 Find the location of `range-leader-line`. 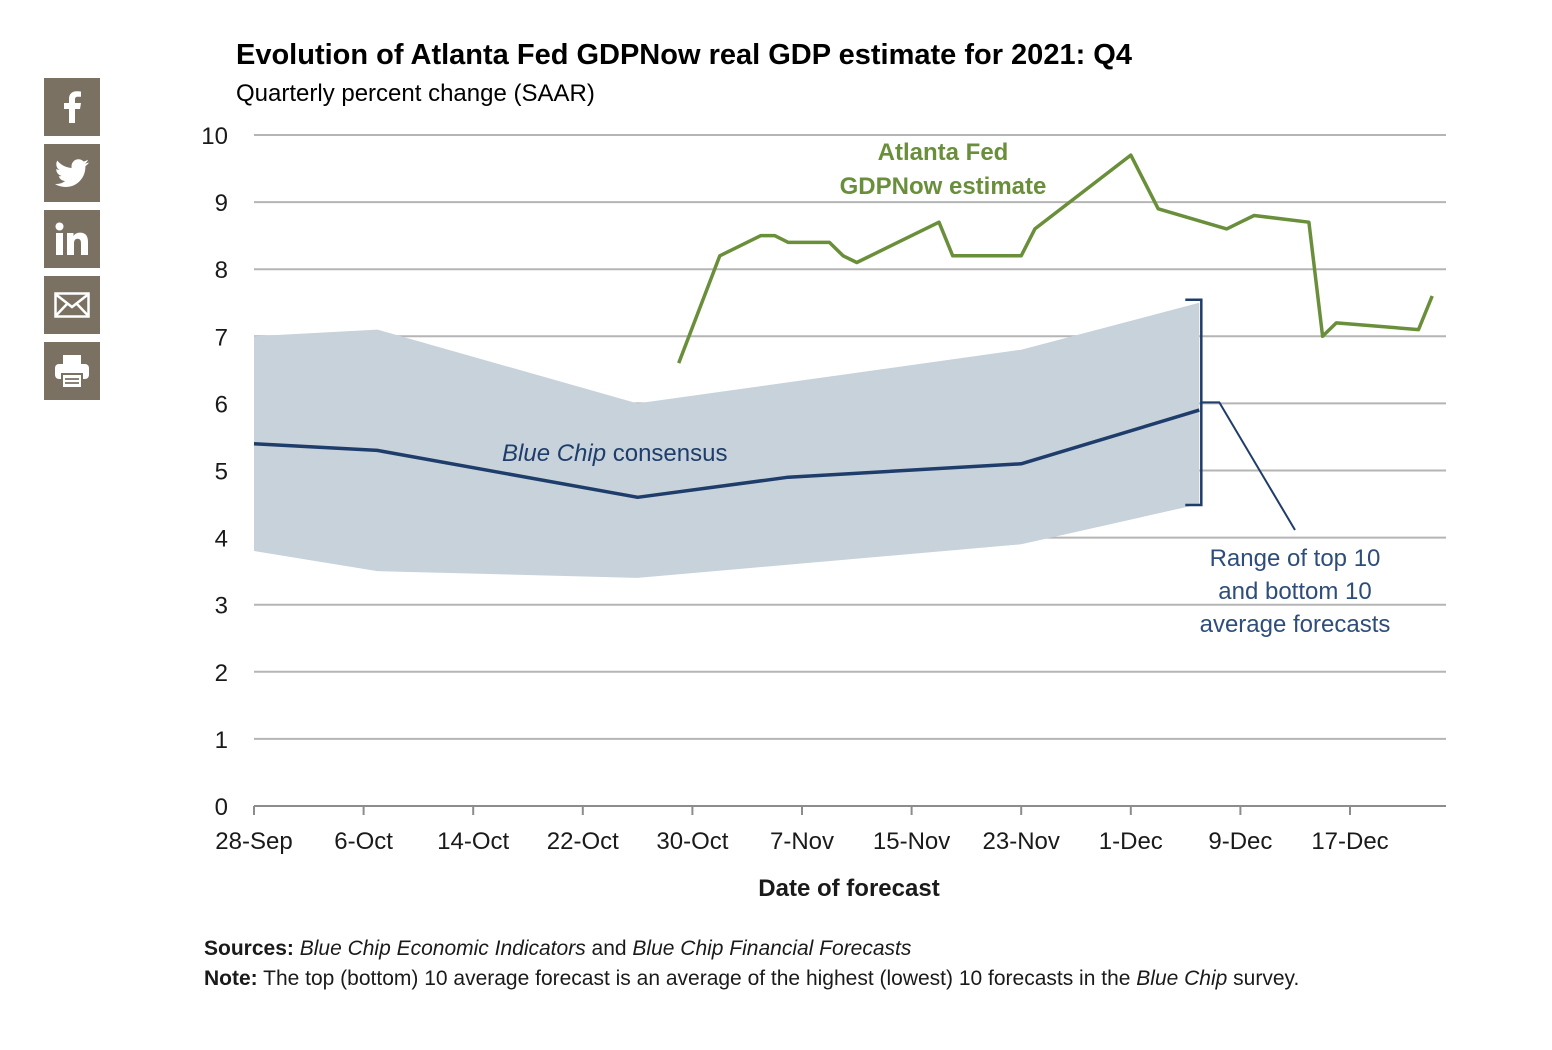

range-leader-line is located at coordinates (1248, 466).